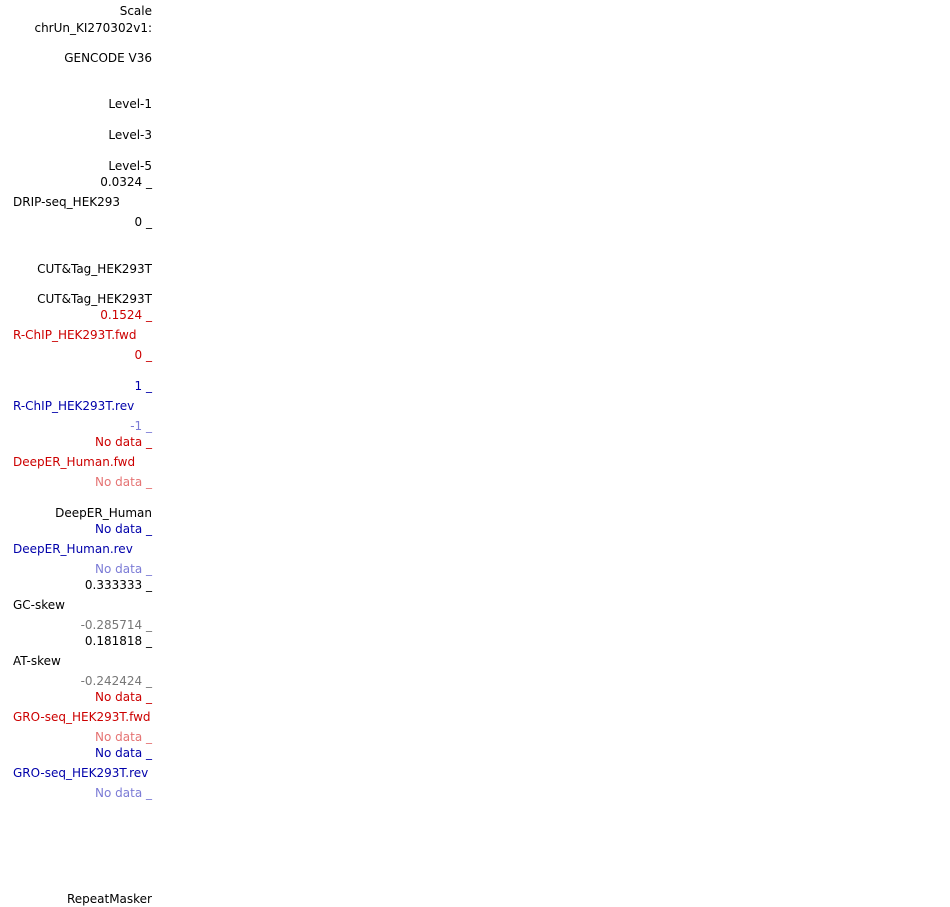 This screenshot has height=907, width=950. I want to click on deeper-rev-min-value: No data _, so click(123, 569).